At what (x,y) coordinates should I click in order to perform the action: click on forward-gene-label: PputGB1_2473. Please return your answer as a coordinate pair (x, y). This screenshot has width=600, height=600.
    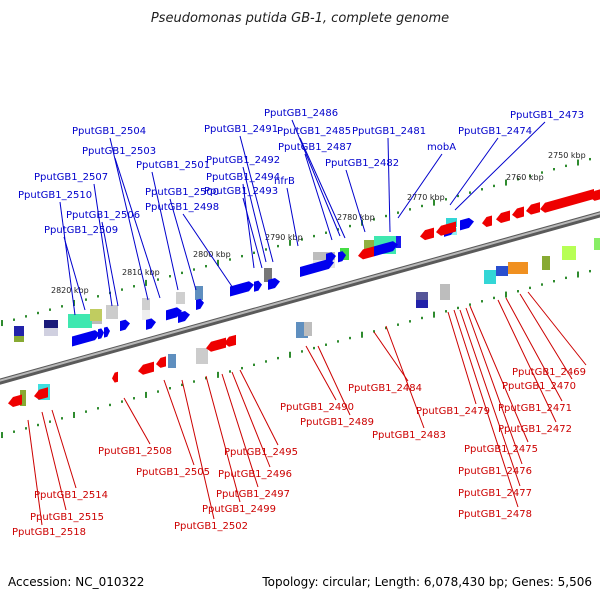
    Looking at the image, I should click on (519, 160).